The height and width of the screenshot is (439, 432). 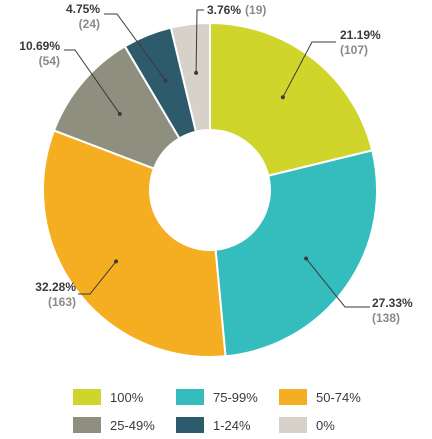 I want to click on slice-0pct, so click(x=190, y=77).